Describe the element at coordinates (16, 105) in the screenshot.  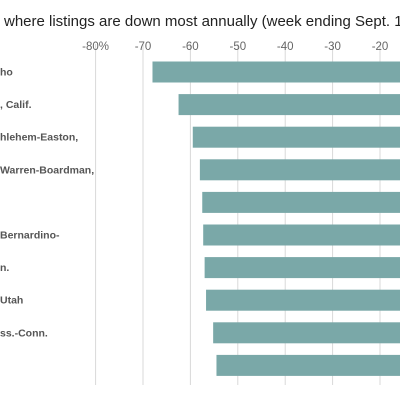
I see `category-label: , Calif.` at that location.